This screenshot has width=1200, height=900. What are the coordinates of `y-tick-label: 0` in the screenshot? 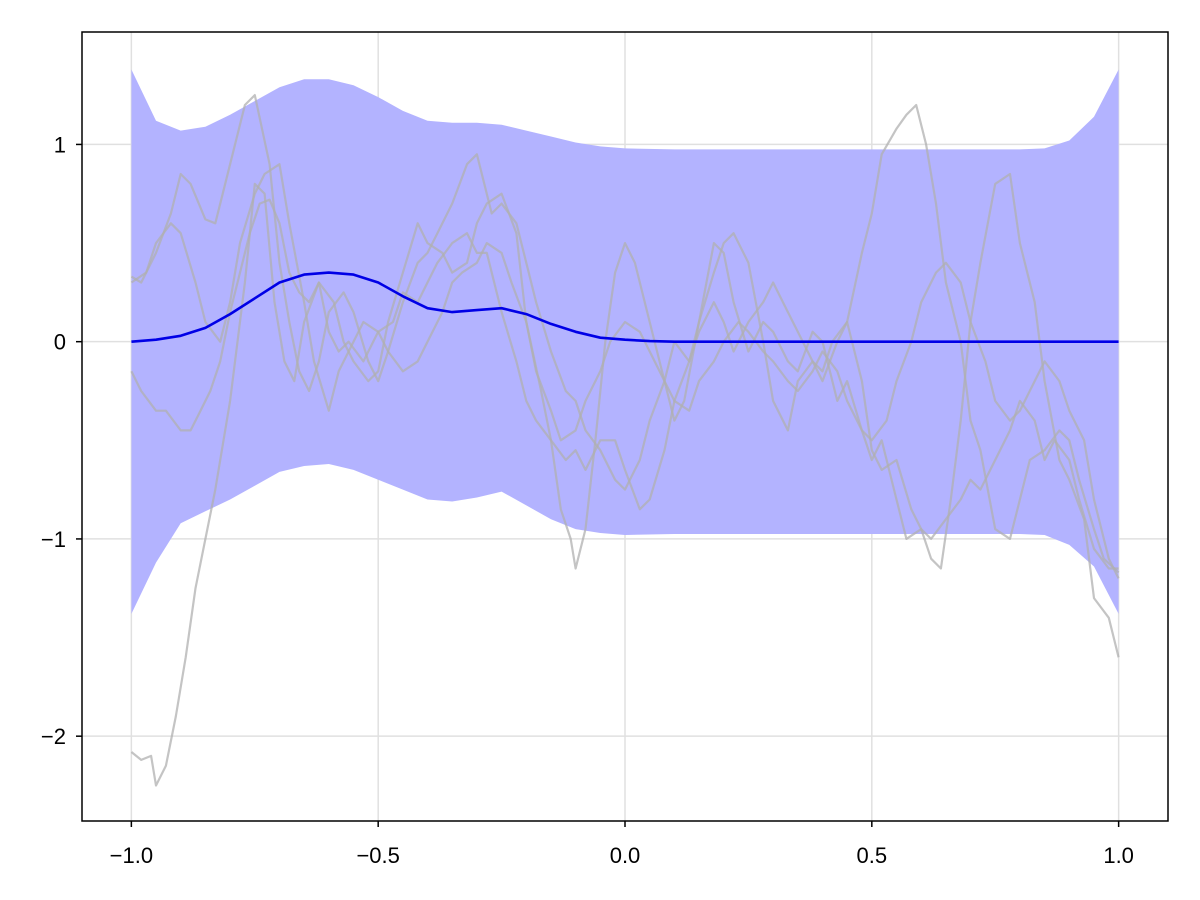 It's located at (60, 342).